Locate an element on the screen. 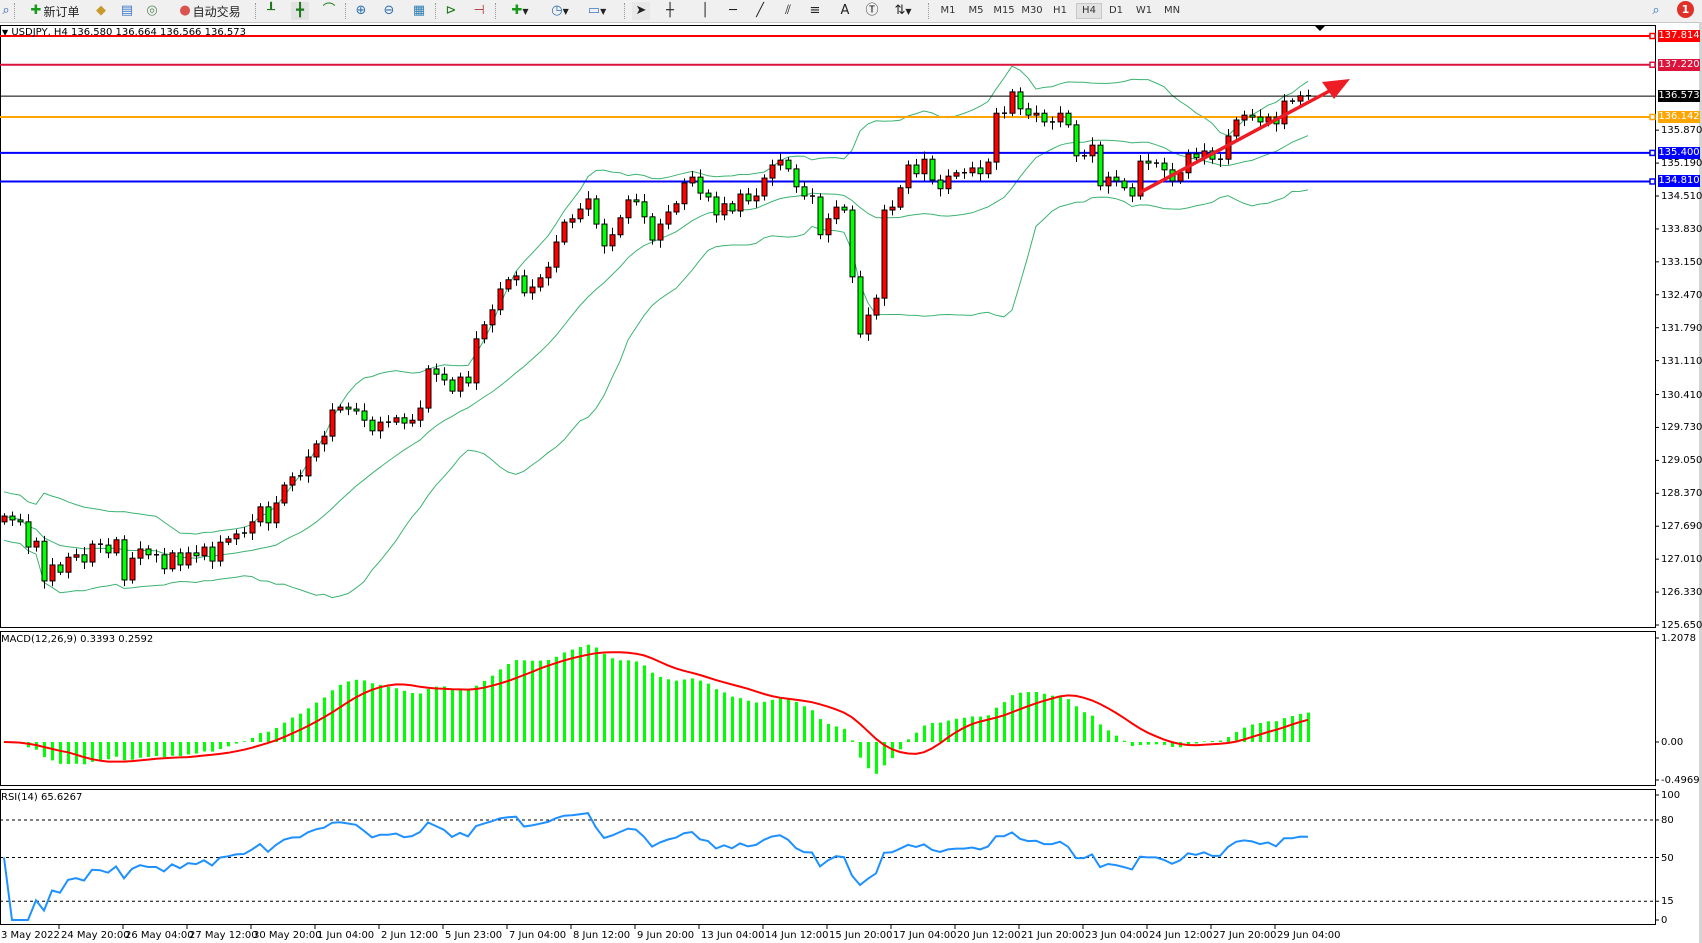  bar-chart-icon: ┸ is located at coordinates (271, 10).